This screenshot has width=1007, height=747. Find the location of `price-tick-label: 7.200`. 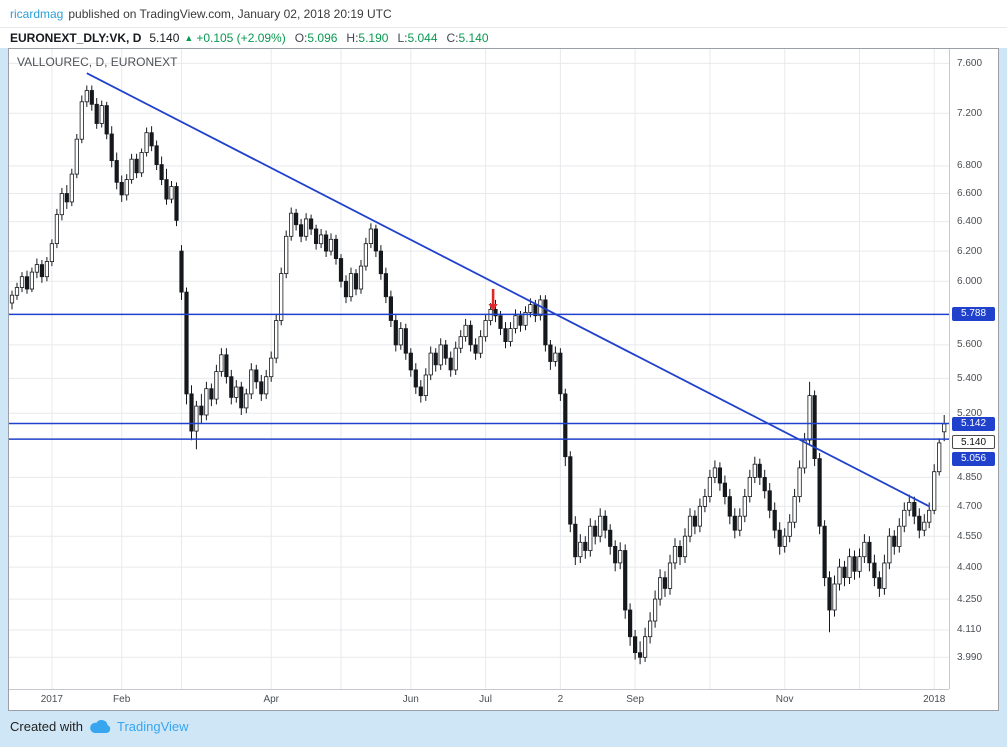

price-tick-label: 7.200 is located at coordinates (970, 113).